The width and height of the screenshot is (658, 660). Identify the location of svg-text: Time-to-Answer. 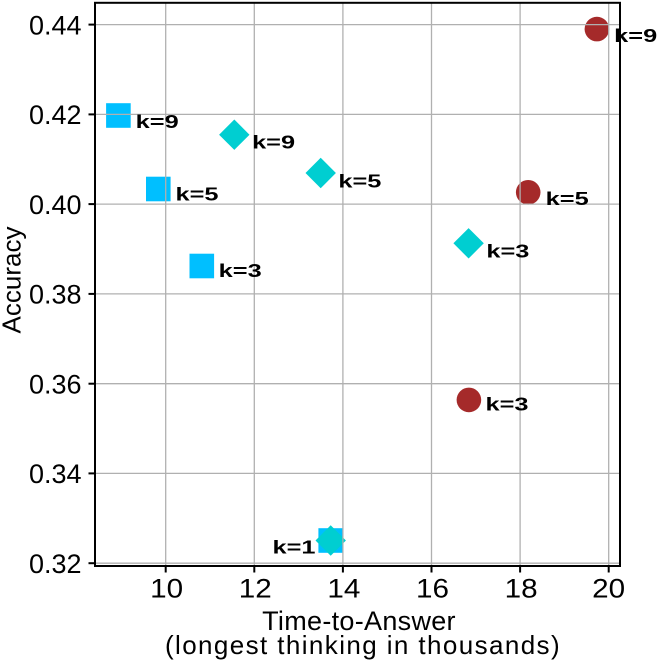
(359, 621).